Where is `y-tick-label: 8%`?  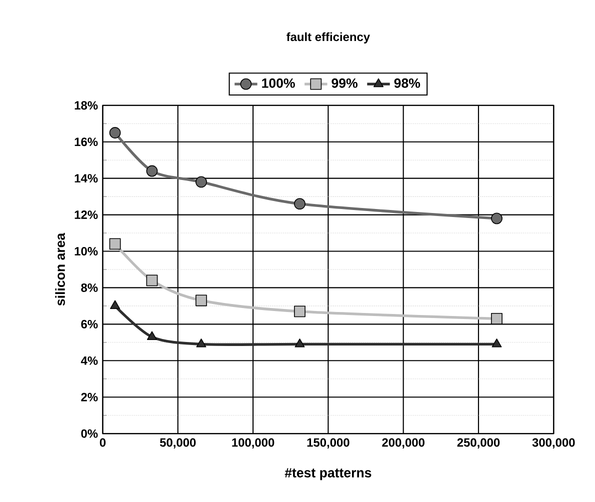
y-tick-label: 8% is located at coordinates (89, 288).